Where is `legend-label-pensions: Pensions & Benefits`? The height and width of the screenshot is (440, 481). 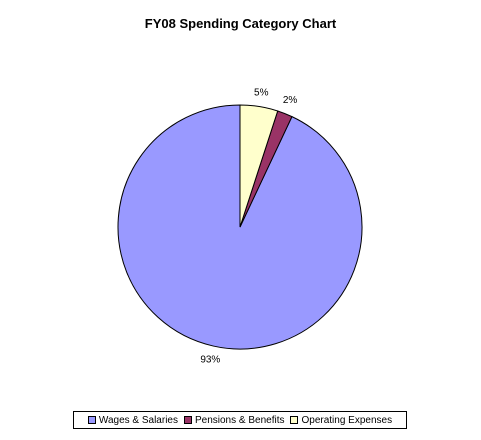
legend-label-pensions: Pensions & Benefits is located at coordinates (239, 420).